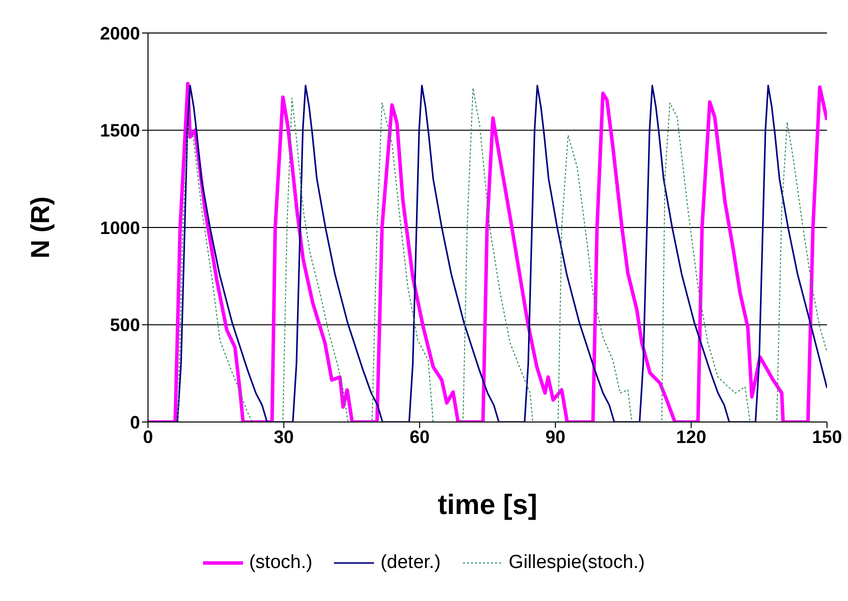  I want to click on x-tick-label: 150, so click(827, 436).